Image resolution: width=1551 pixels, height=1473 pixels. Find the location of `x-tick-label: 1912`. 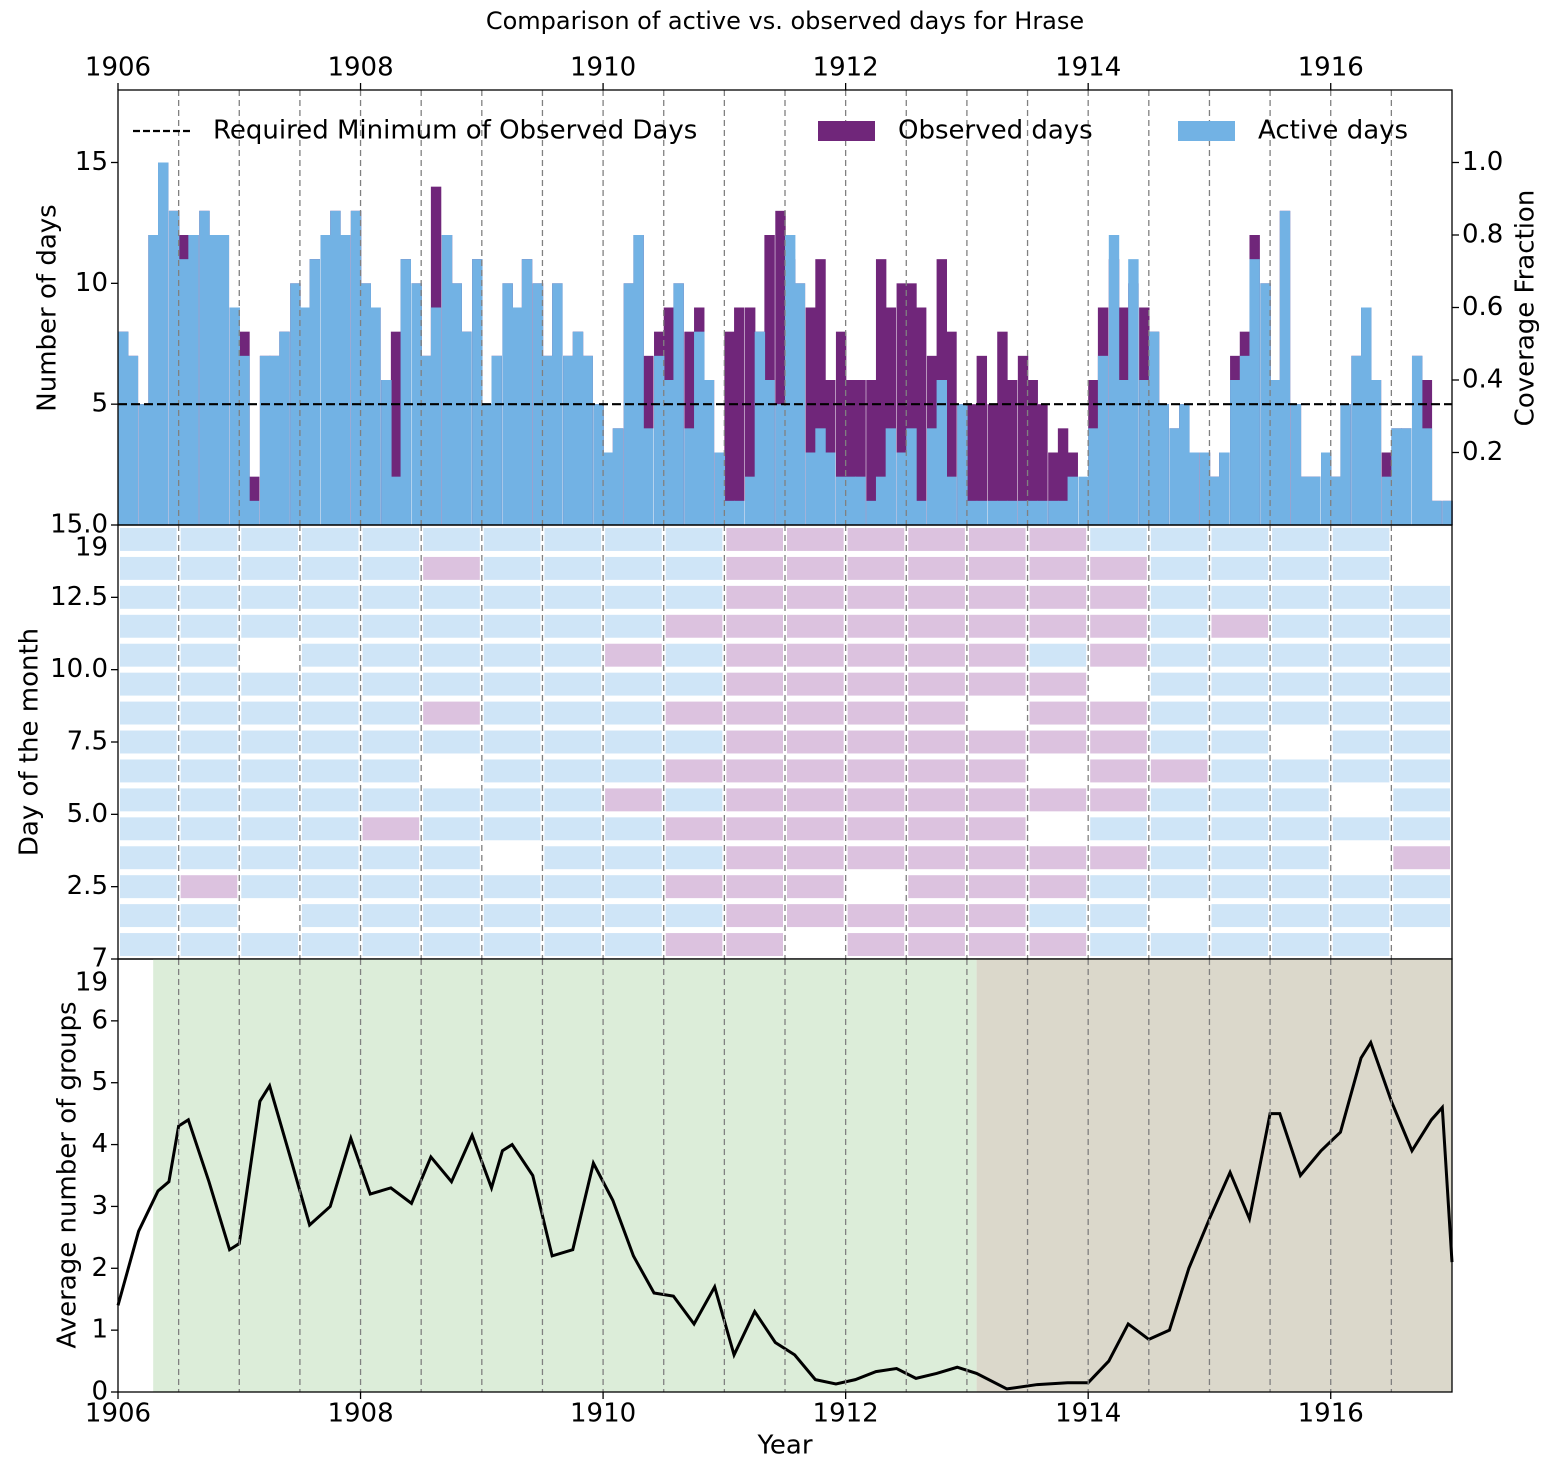

x-tick-label: 1912 is located at coordinates (846, 68).